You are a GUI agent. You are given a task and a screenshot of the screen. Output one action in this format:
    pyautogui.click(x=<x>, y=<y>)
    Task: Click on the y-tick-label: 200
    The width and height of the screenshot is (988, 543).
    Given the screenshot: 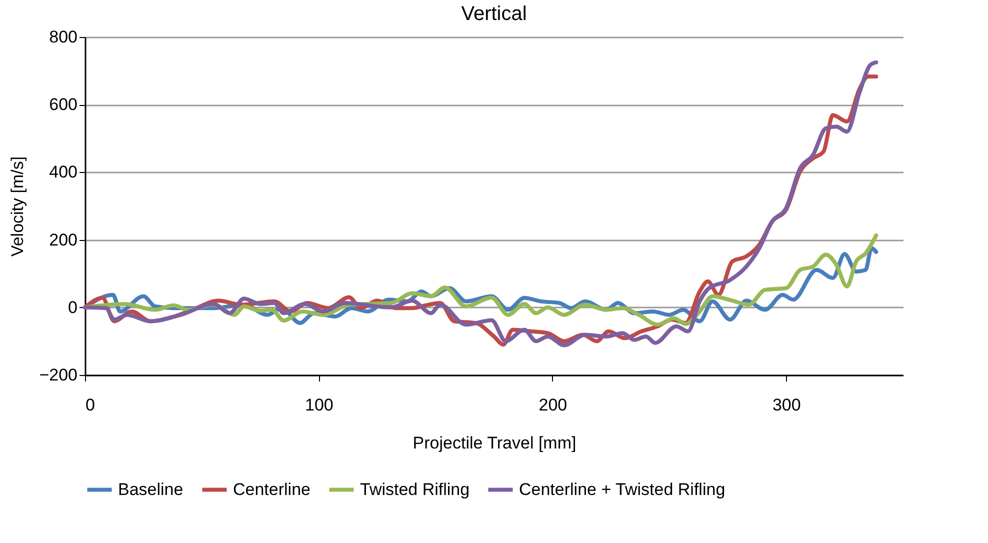 What is the action you would take?
    pyautogui.click(x=63, y=240)
    